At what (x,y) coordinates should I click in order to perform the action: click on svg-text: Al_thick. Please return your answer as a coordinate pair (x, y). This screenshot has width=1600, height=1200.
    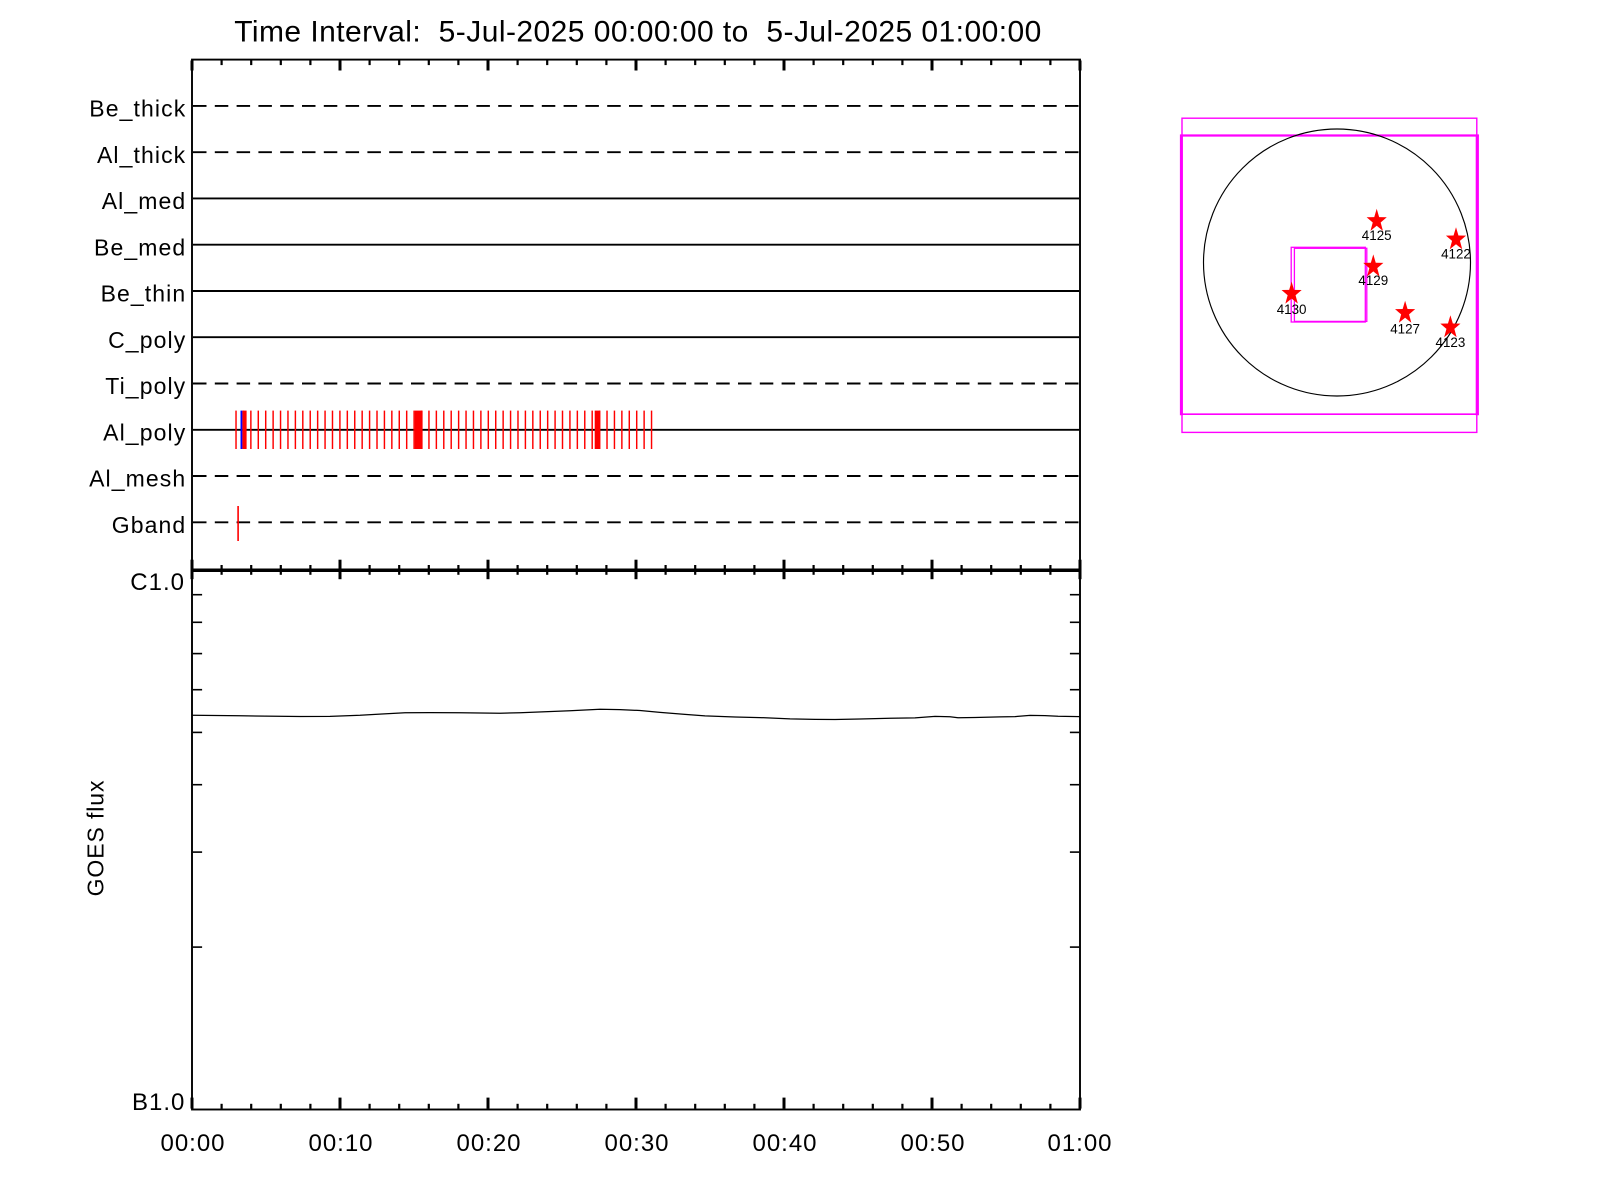
    Looking at the image, I should click on (141, 155).